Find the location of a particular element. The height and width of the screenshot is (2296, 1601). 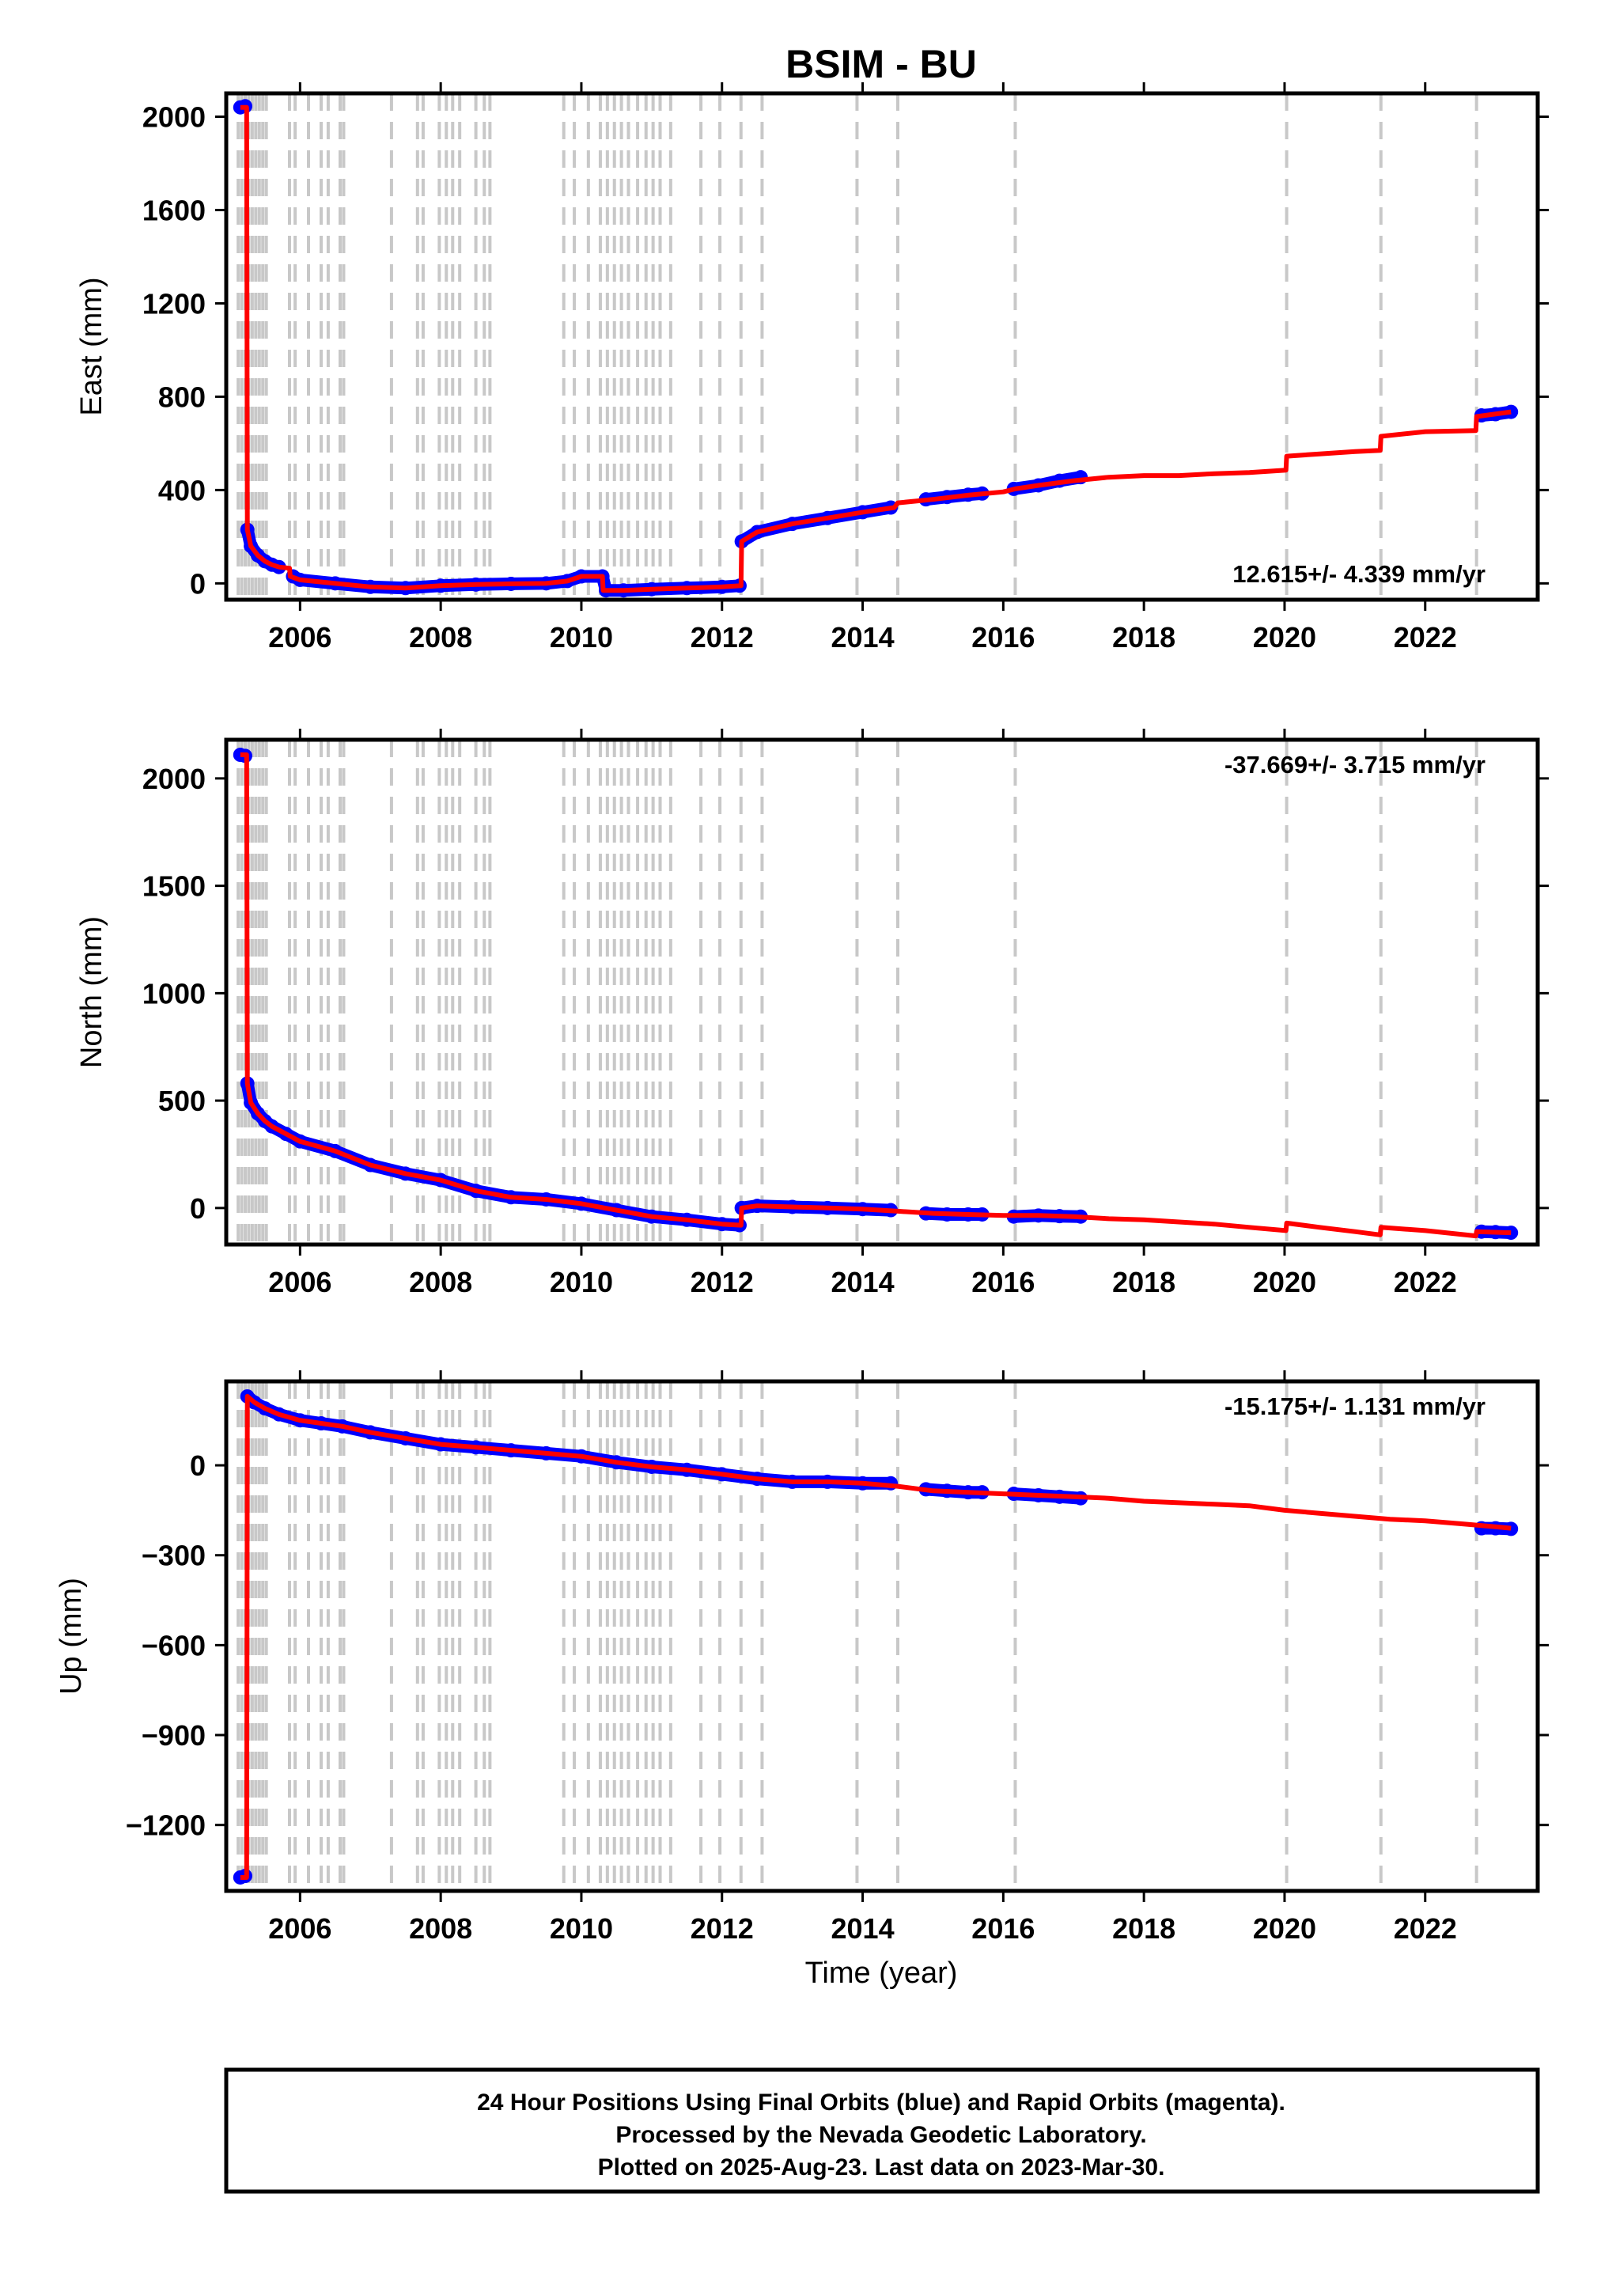

y-tick-label: 1000 is located at coordinates (174, 993).